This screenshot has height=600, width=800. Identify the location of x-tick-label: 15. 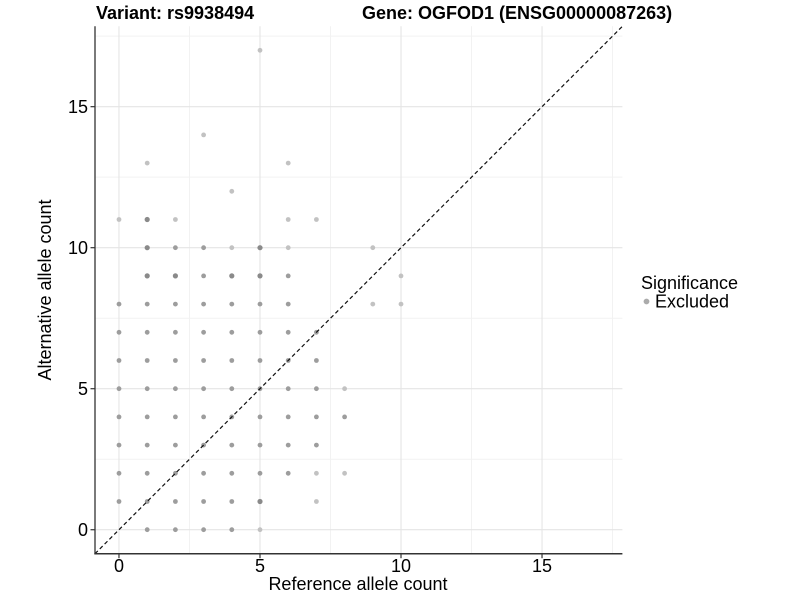
(542, 566).